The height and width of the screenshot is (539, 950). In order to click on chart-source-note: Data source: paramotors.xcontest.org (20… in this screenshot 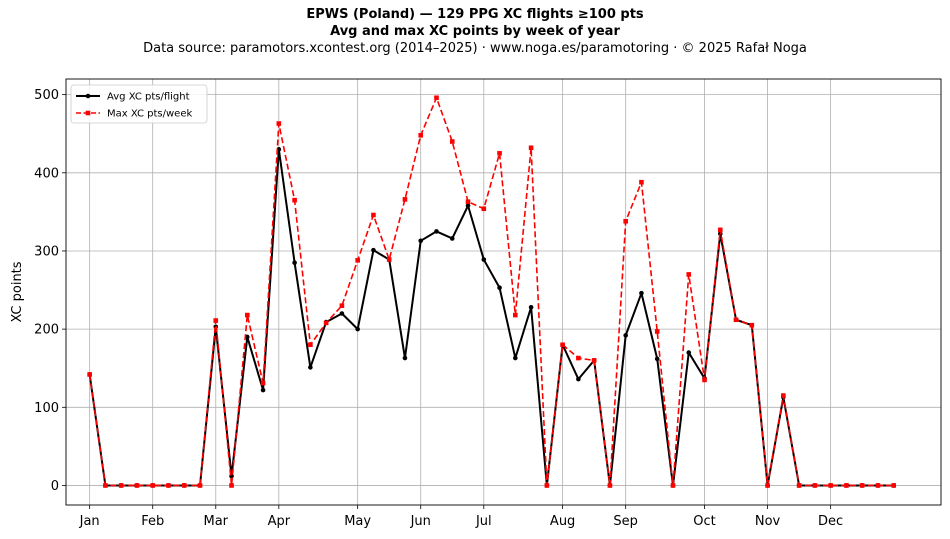, I will do `click(475, 48)`.